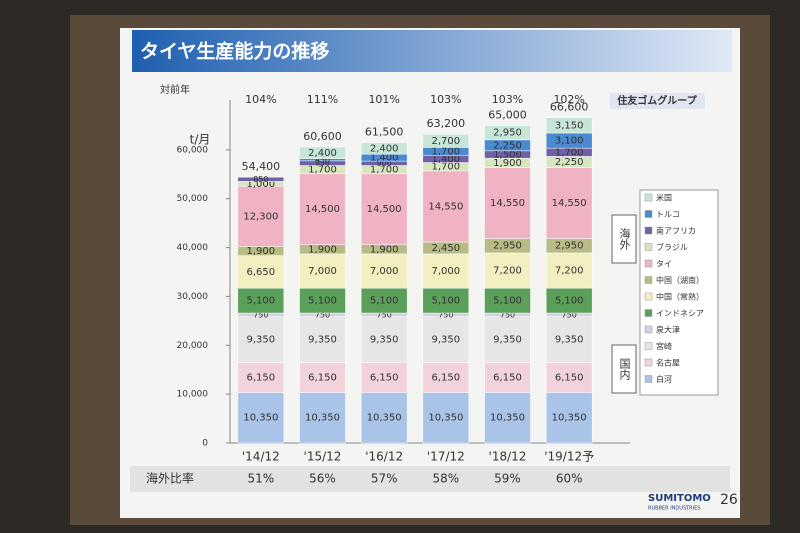 This screenshot has width=800, height=533. Describe the element at coordinates (261, 457) in the screenshot. I see `x-tick-label: '14/12` at that location.